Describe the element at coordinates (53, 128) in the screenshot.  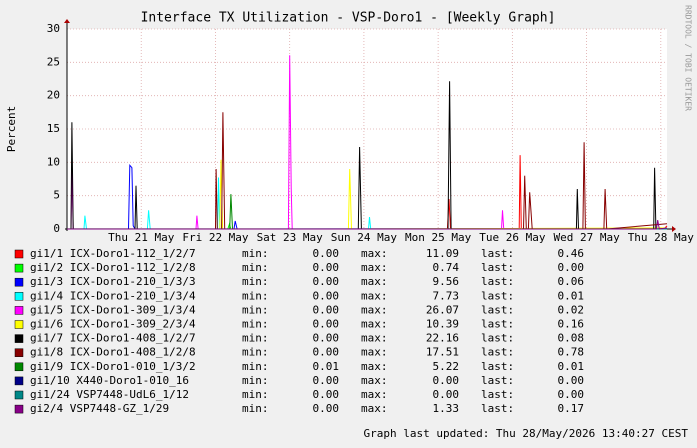
I see `y-tick-label: 15` at that location.